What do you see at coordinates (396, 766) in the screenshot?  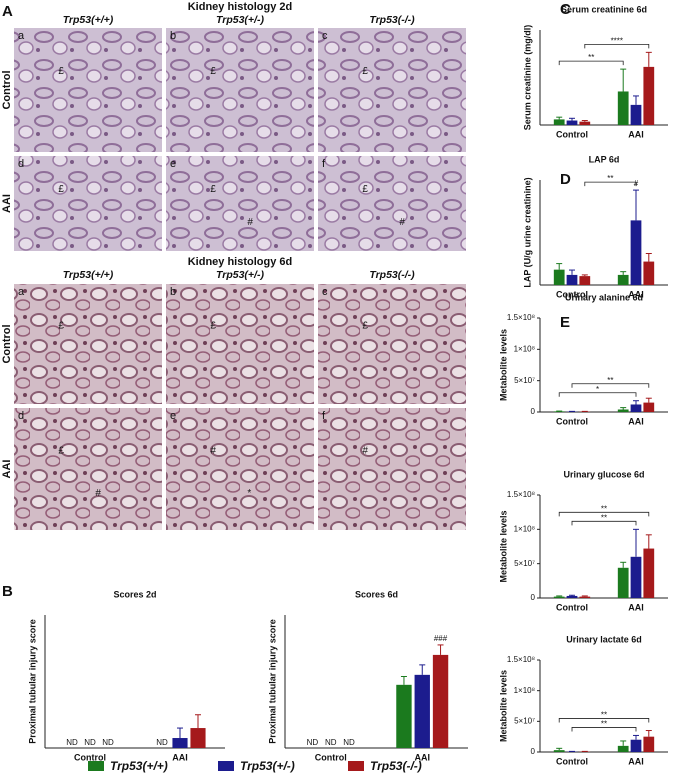 I see `legend-label: Trp53(-/-)` at bounding box center [396, 766].